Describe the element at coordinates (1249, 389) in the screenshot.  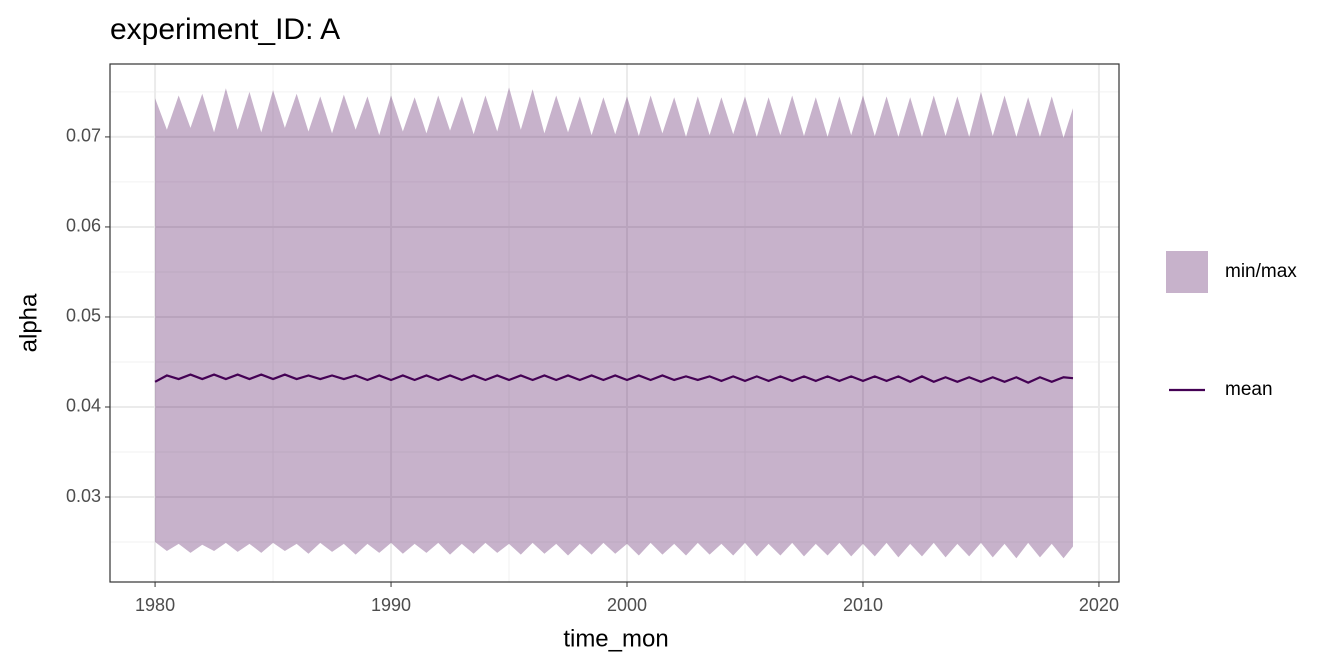
I see `legend-label: mean` at that location.